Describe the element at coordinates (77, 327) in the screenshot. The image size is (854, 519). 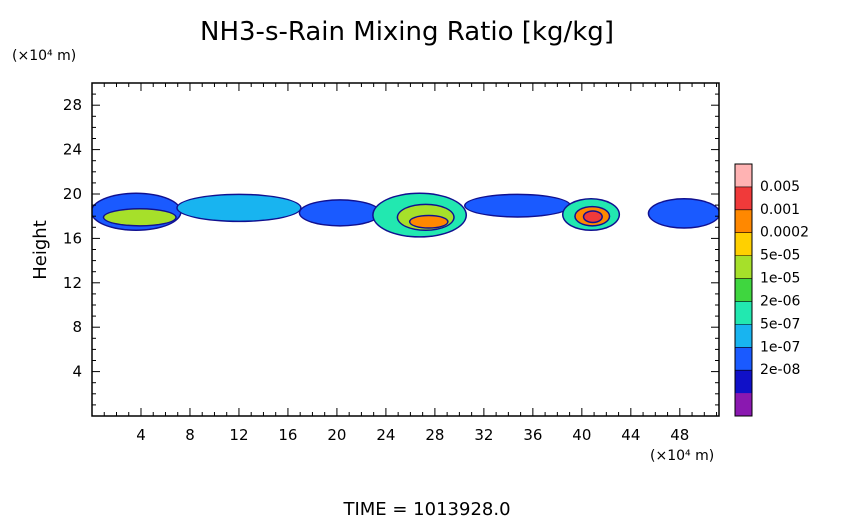
I see `y-tick-label: 8` at that location.